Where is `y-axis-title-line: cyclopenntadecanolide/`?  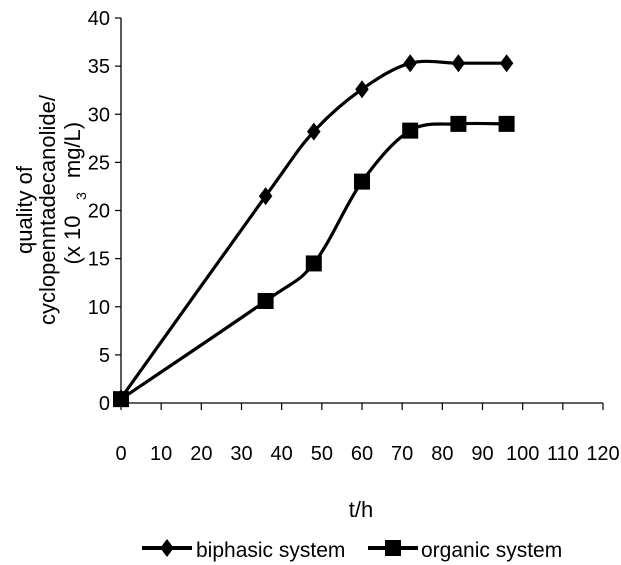 y-axis-title-line: cyclopenntadecanolide/ is located at coordinates (47, 209).